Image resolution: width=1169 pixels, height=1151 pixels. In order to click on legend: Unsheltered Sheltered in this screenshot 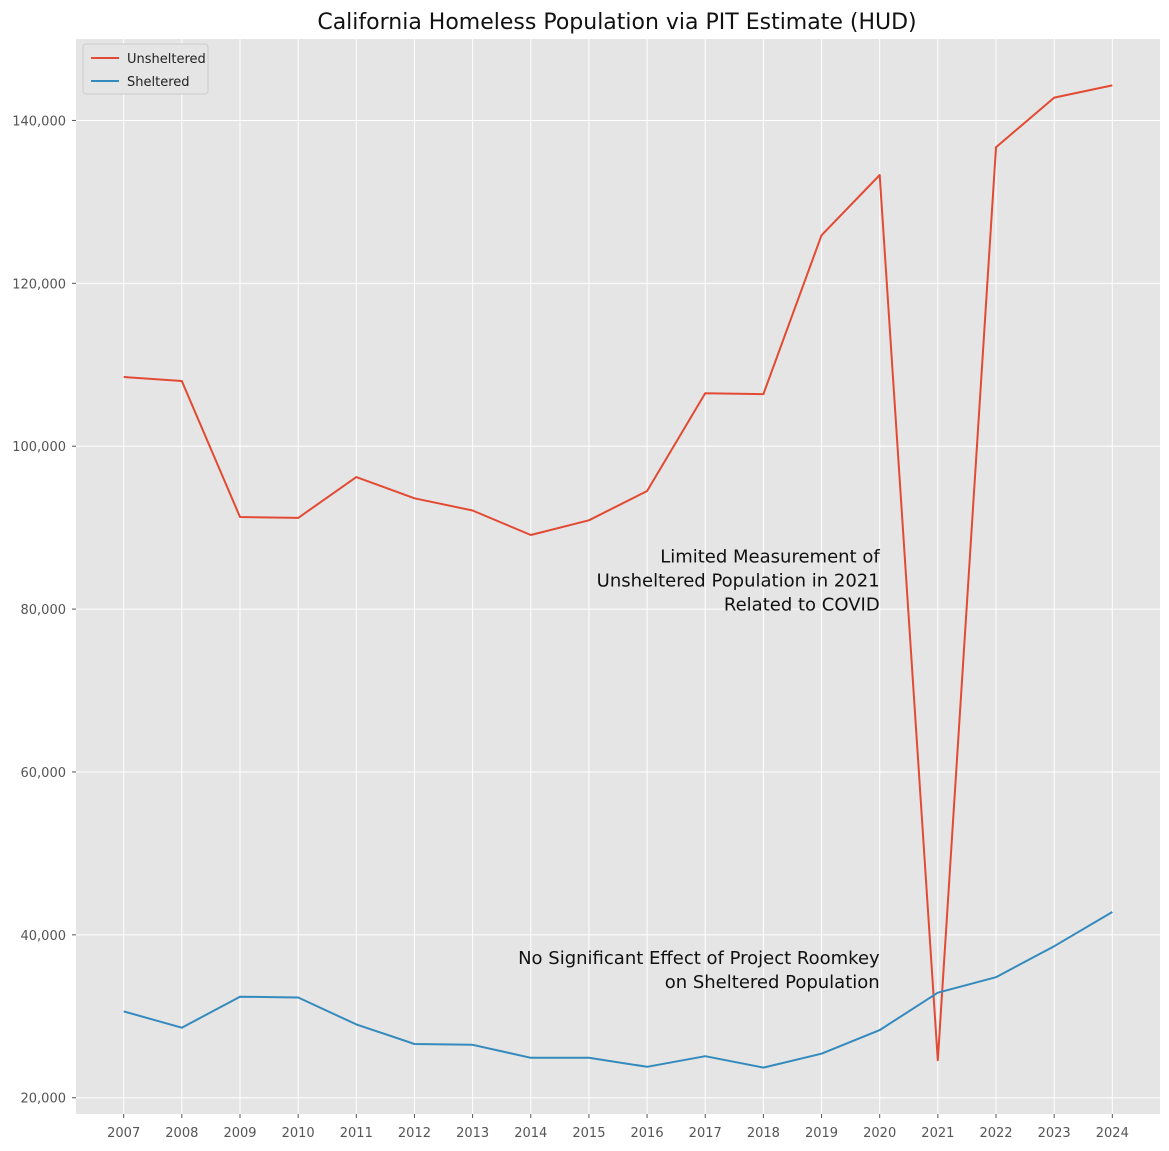, I will do `click(145, 69)`.